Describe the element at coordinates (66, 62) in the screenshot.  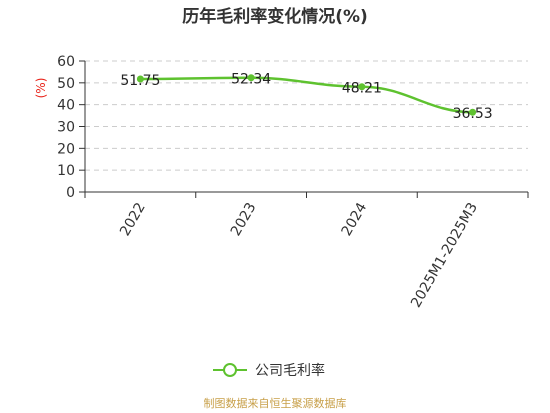
I see `y-tick-label: 60` at that location.